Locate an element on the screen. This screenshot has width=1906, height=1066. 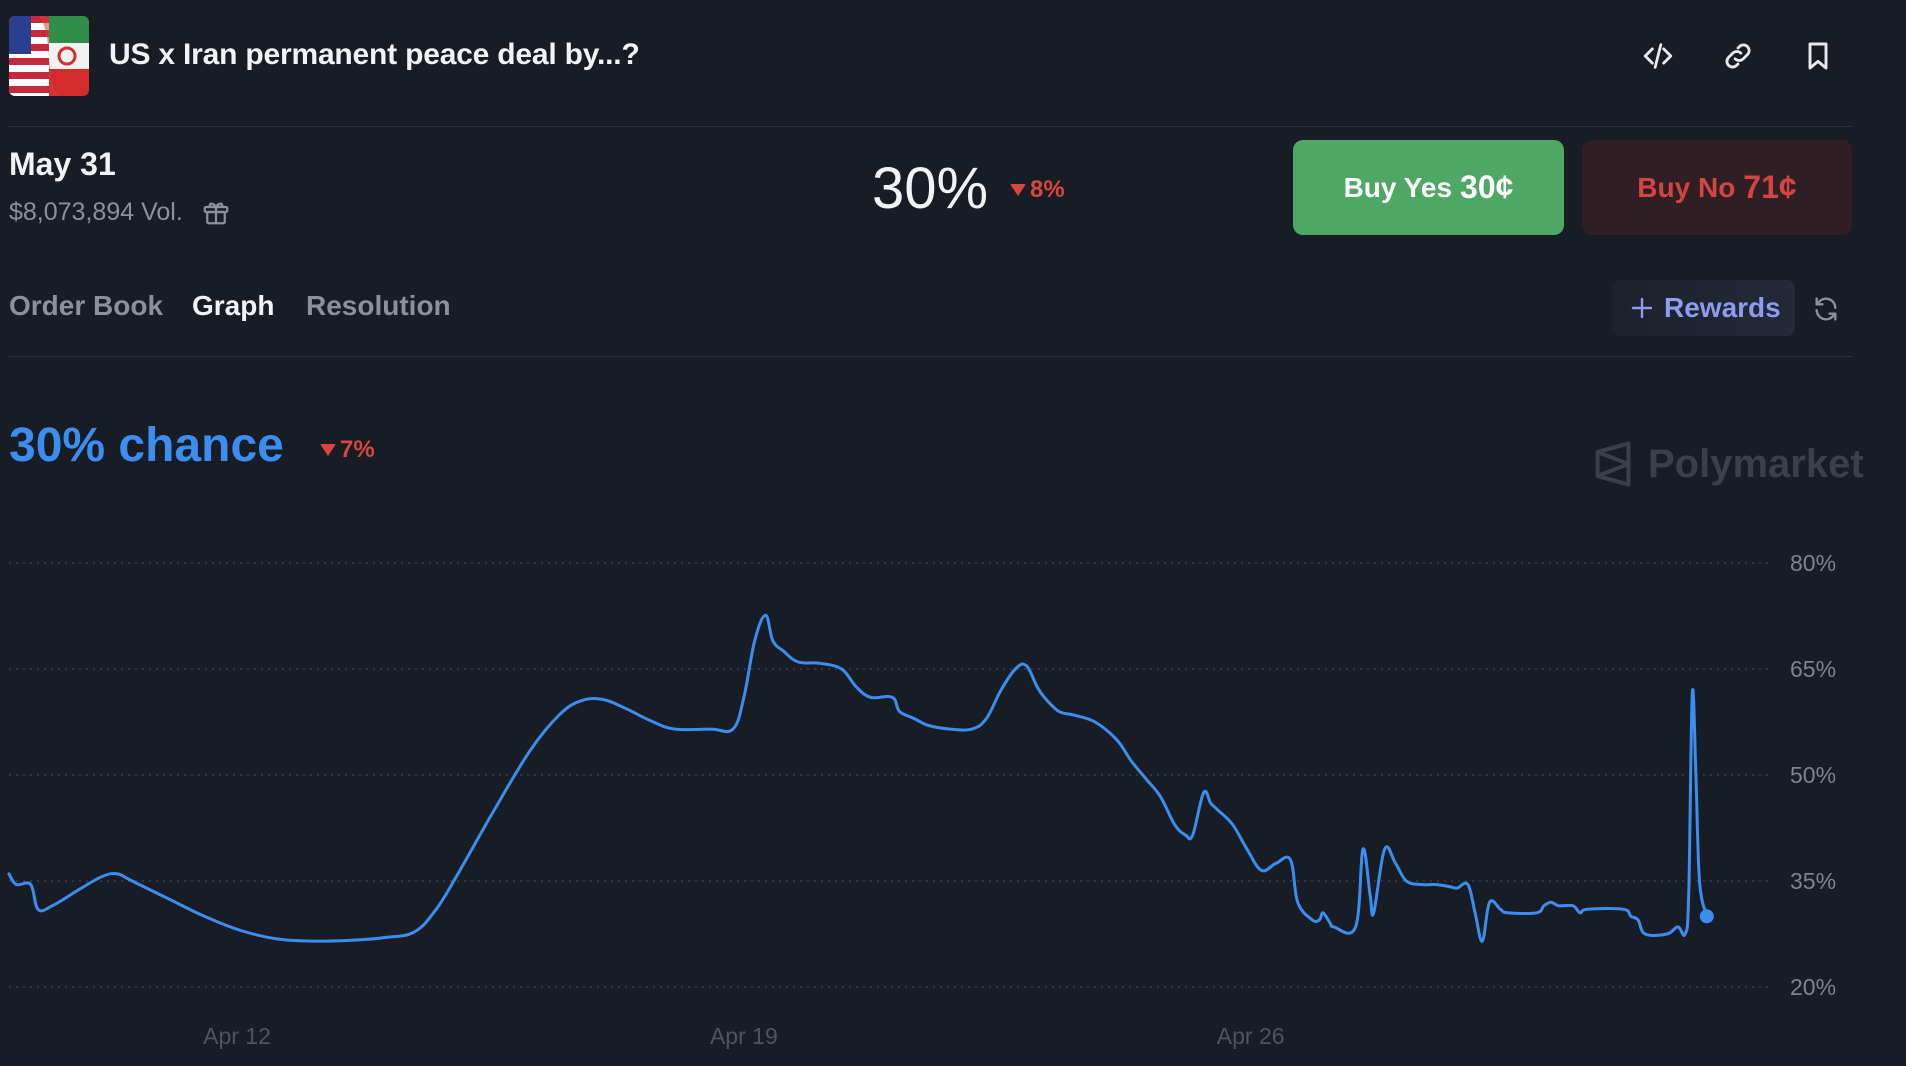
y-tick-label: 50% is located at coordinates (1813, 775).